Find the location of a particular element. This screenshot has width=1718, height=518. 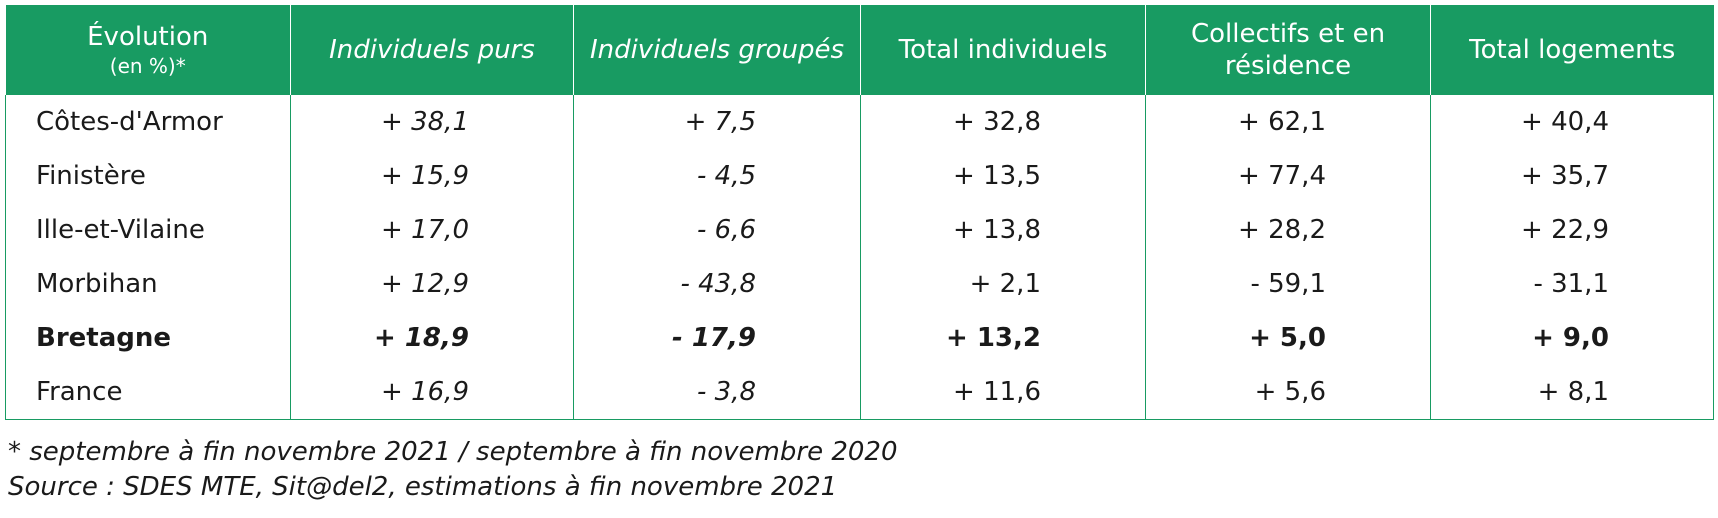

row-label: Morbihan is located at coordinates (148, 284).